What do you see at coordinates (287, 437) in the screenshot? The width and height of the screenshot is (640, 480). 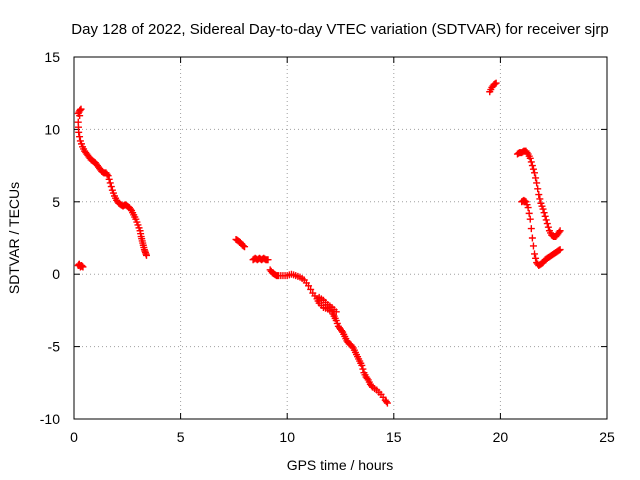 I see `x-tick-label: 10` at bounding box center [287, 437].